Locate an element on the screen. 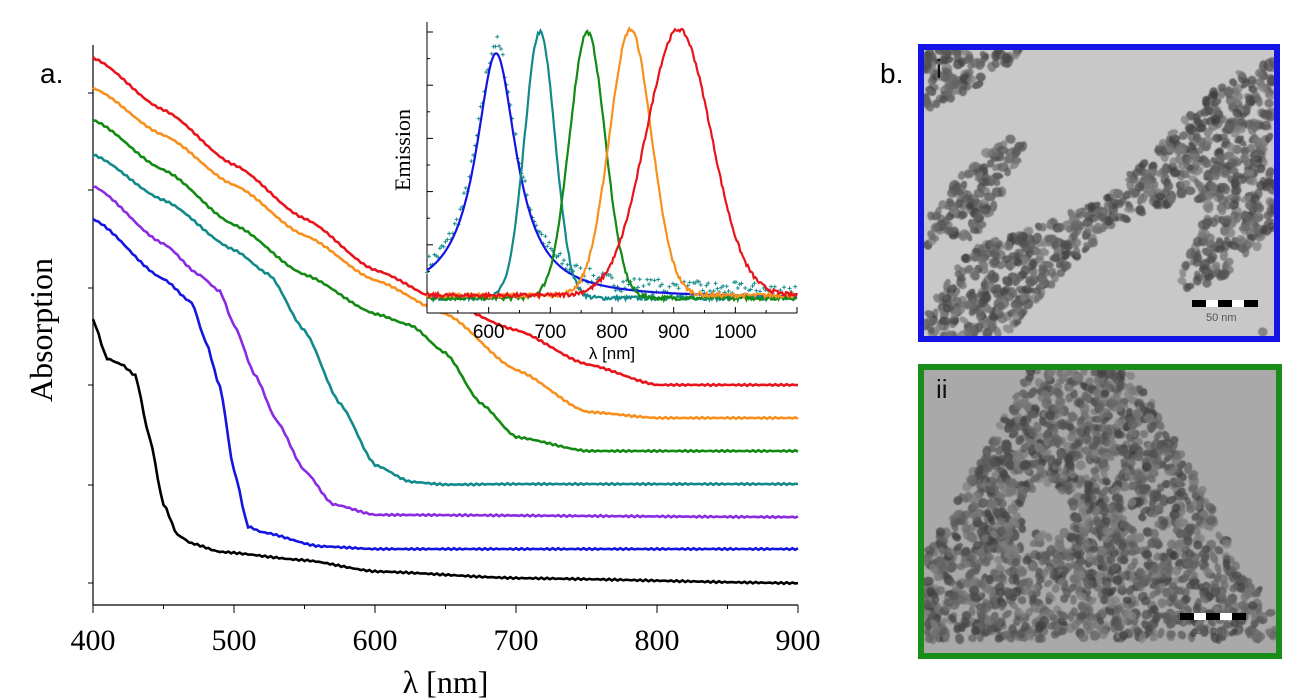 This screenshot has height=700, width=1304. inset-x-tick-label: 600 is located at coordinates (489, 332).